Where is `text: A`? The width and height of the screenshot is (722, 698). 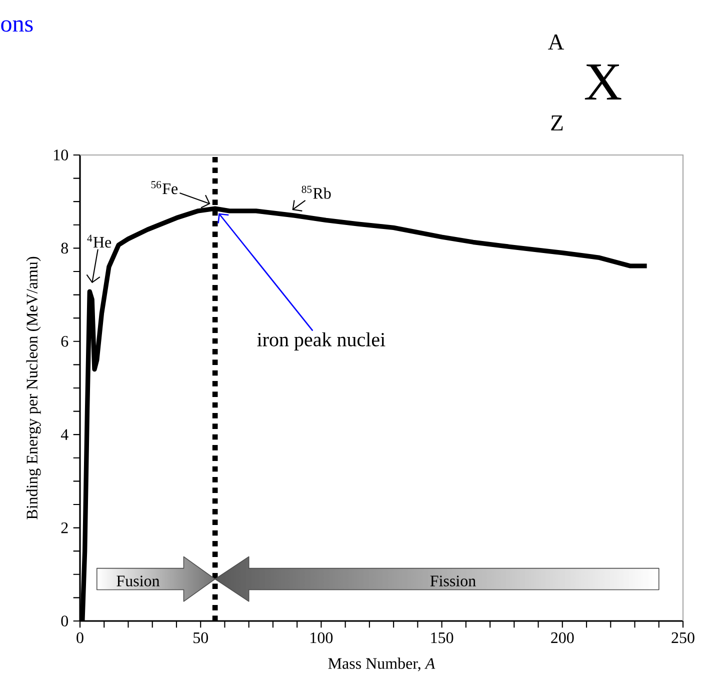 text: A is located at coordinates (556, 42).